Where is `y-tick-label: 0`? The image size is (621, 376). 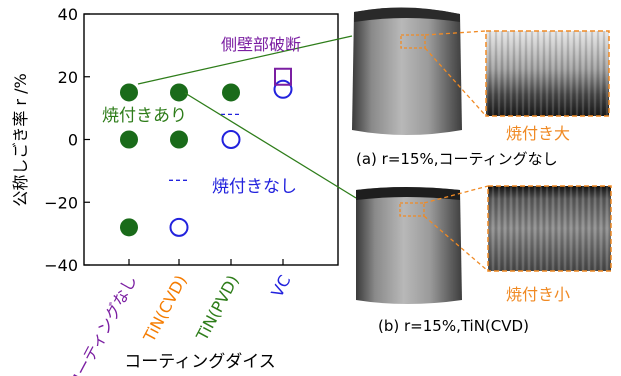 y-tick-label: 0 is located at coordinates (73, 140).